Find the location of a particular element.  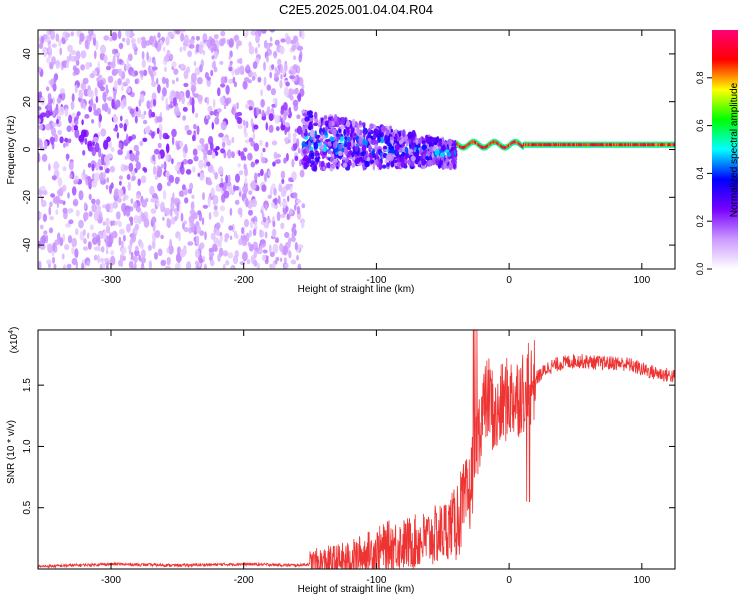

chart-title: C2E5.2025.001.04.04.R04 is located at coordinates (356, 9).